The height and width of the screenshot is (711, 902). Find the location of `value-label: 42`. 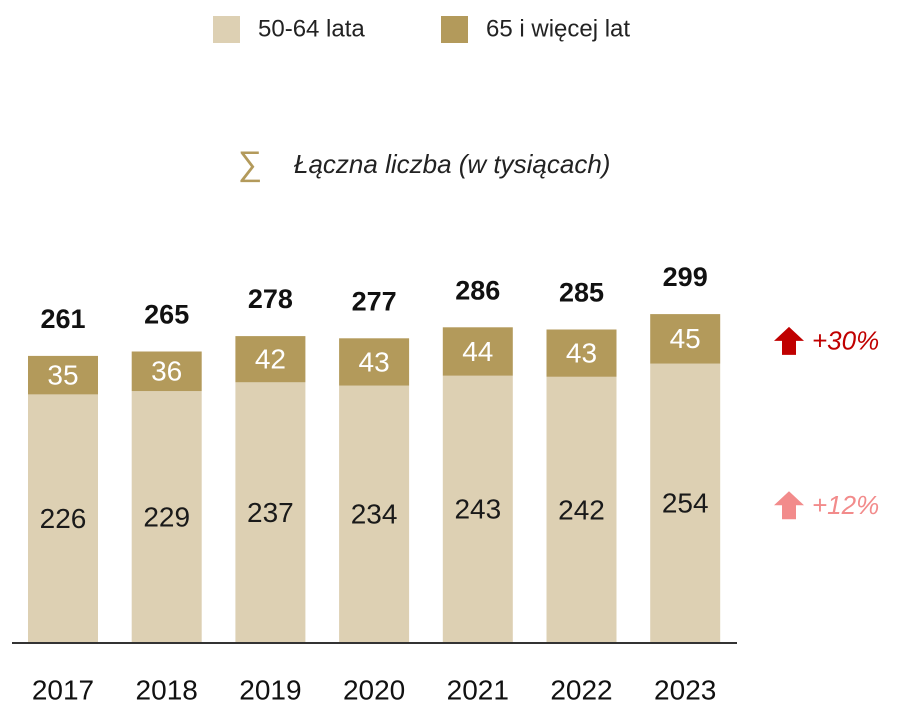

value-label: 42 is located at coordinates (270, 359).